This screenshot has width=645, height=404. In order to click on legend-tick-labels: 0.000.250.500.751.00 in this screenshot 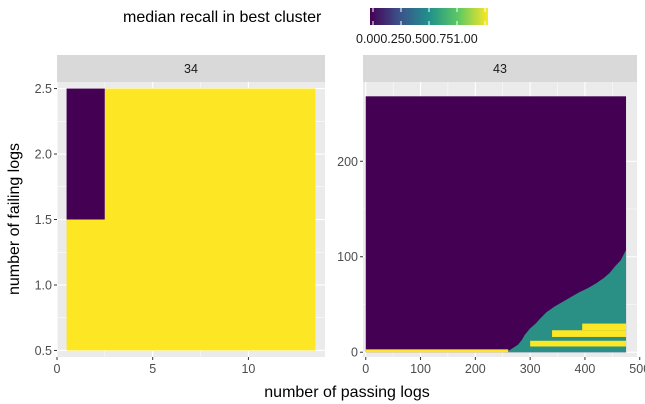, I will do `click(417, 39)`.